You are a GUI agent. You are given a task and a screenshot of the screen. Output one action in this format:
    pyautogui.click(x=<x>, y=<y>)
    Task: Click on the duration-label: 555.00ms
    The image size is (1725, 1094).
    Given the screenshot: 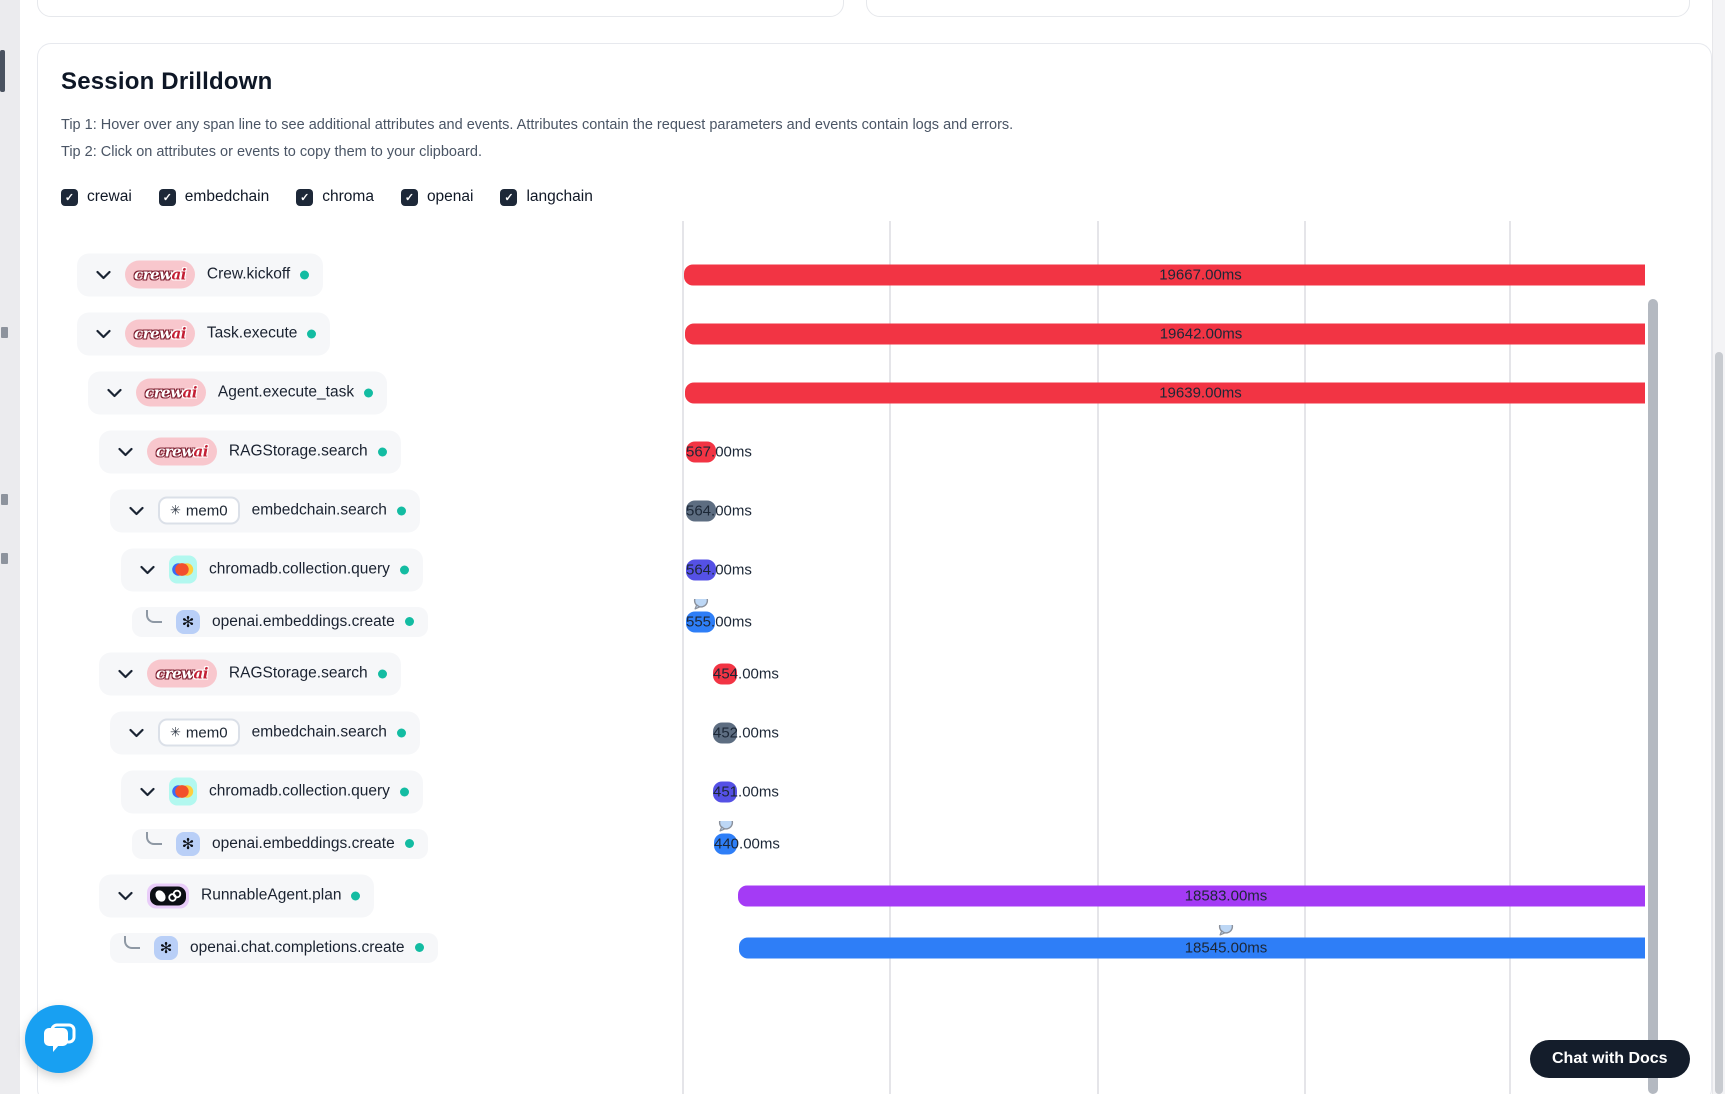 What is the action you would take?
    pyautogui.click(x=719, y=621)
    